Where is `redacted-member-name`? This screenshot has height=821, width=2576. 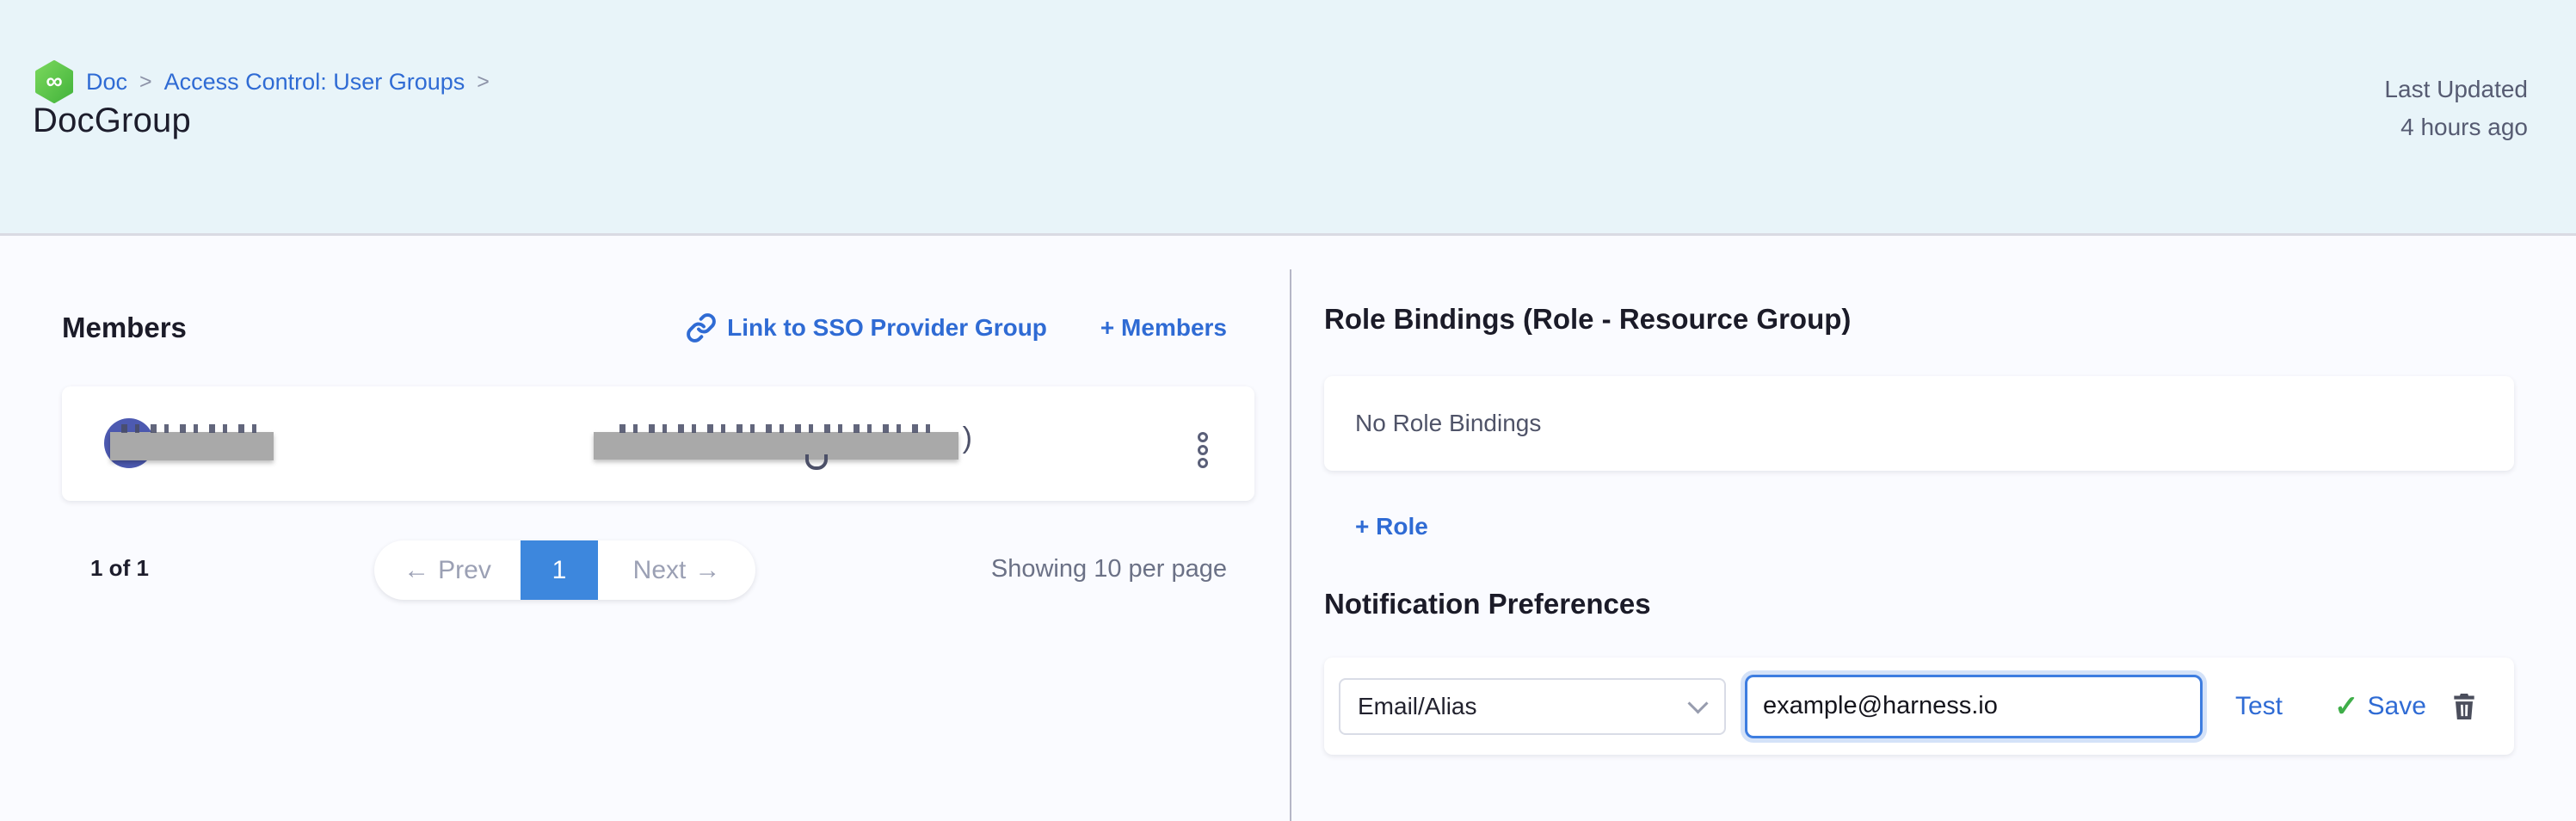
redacted-member-name is located at coordinates (192, 442).